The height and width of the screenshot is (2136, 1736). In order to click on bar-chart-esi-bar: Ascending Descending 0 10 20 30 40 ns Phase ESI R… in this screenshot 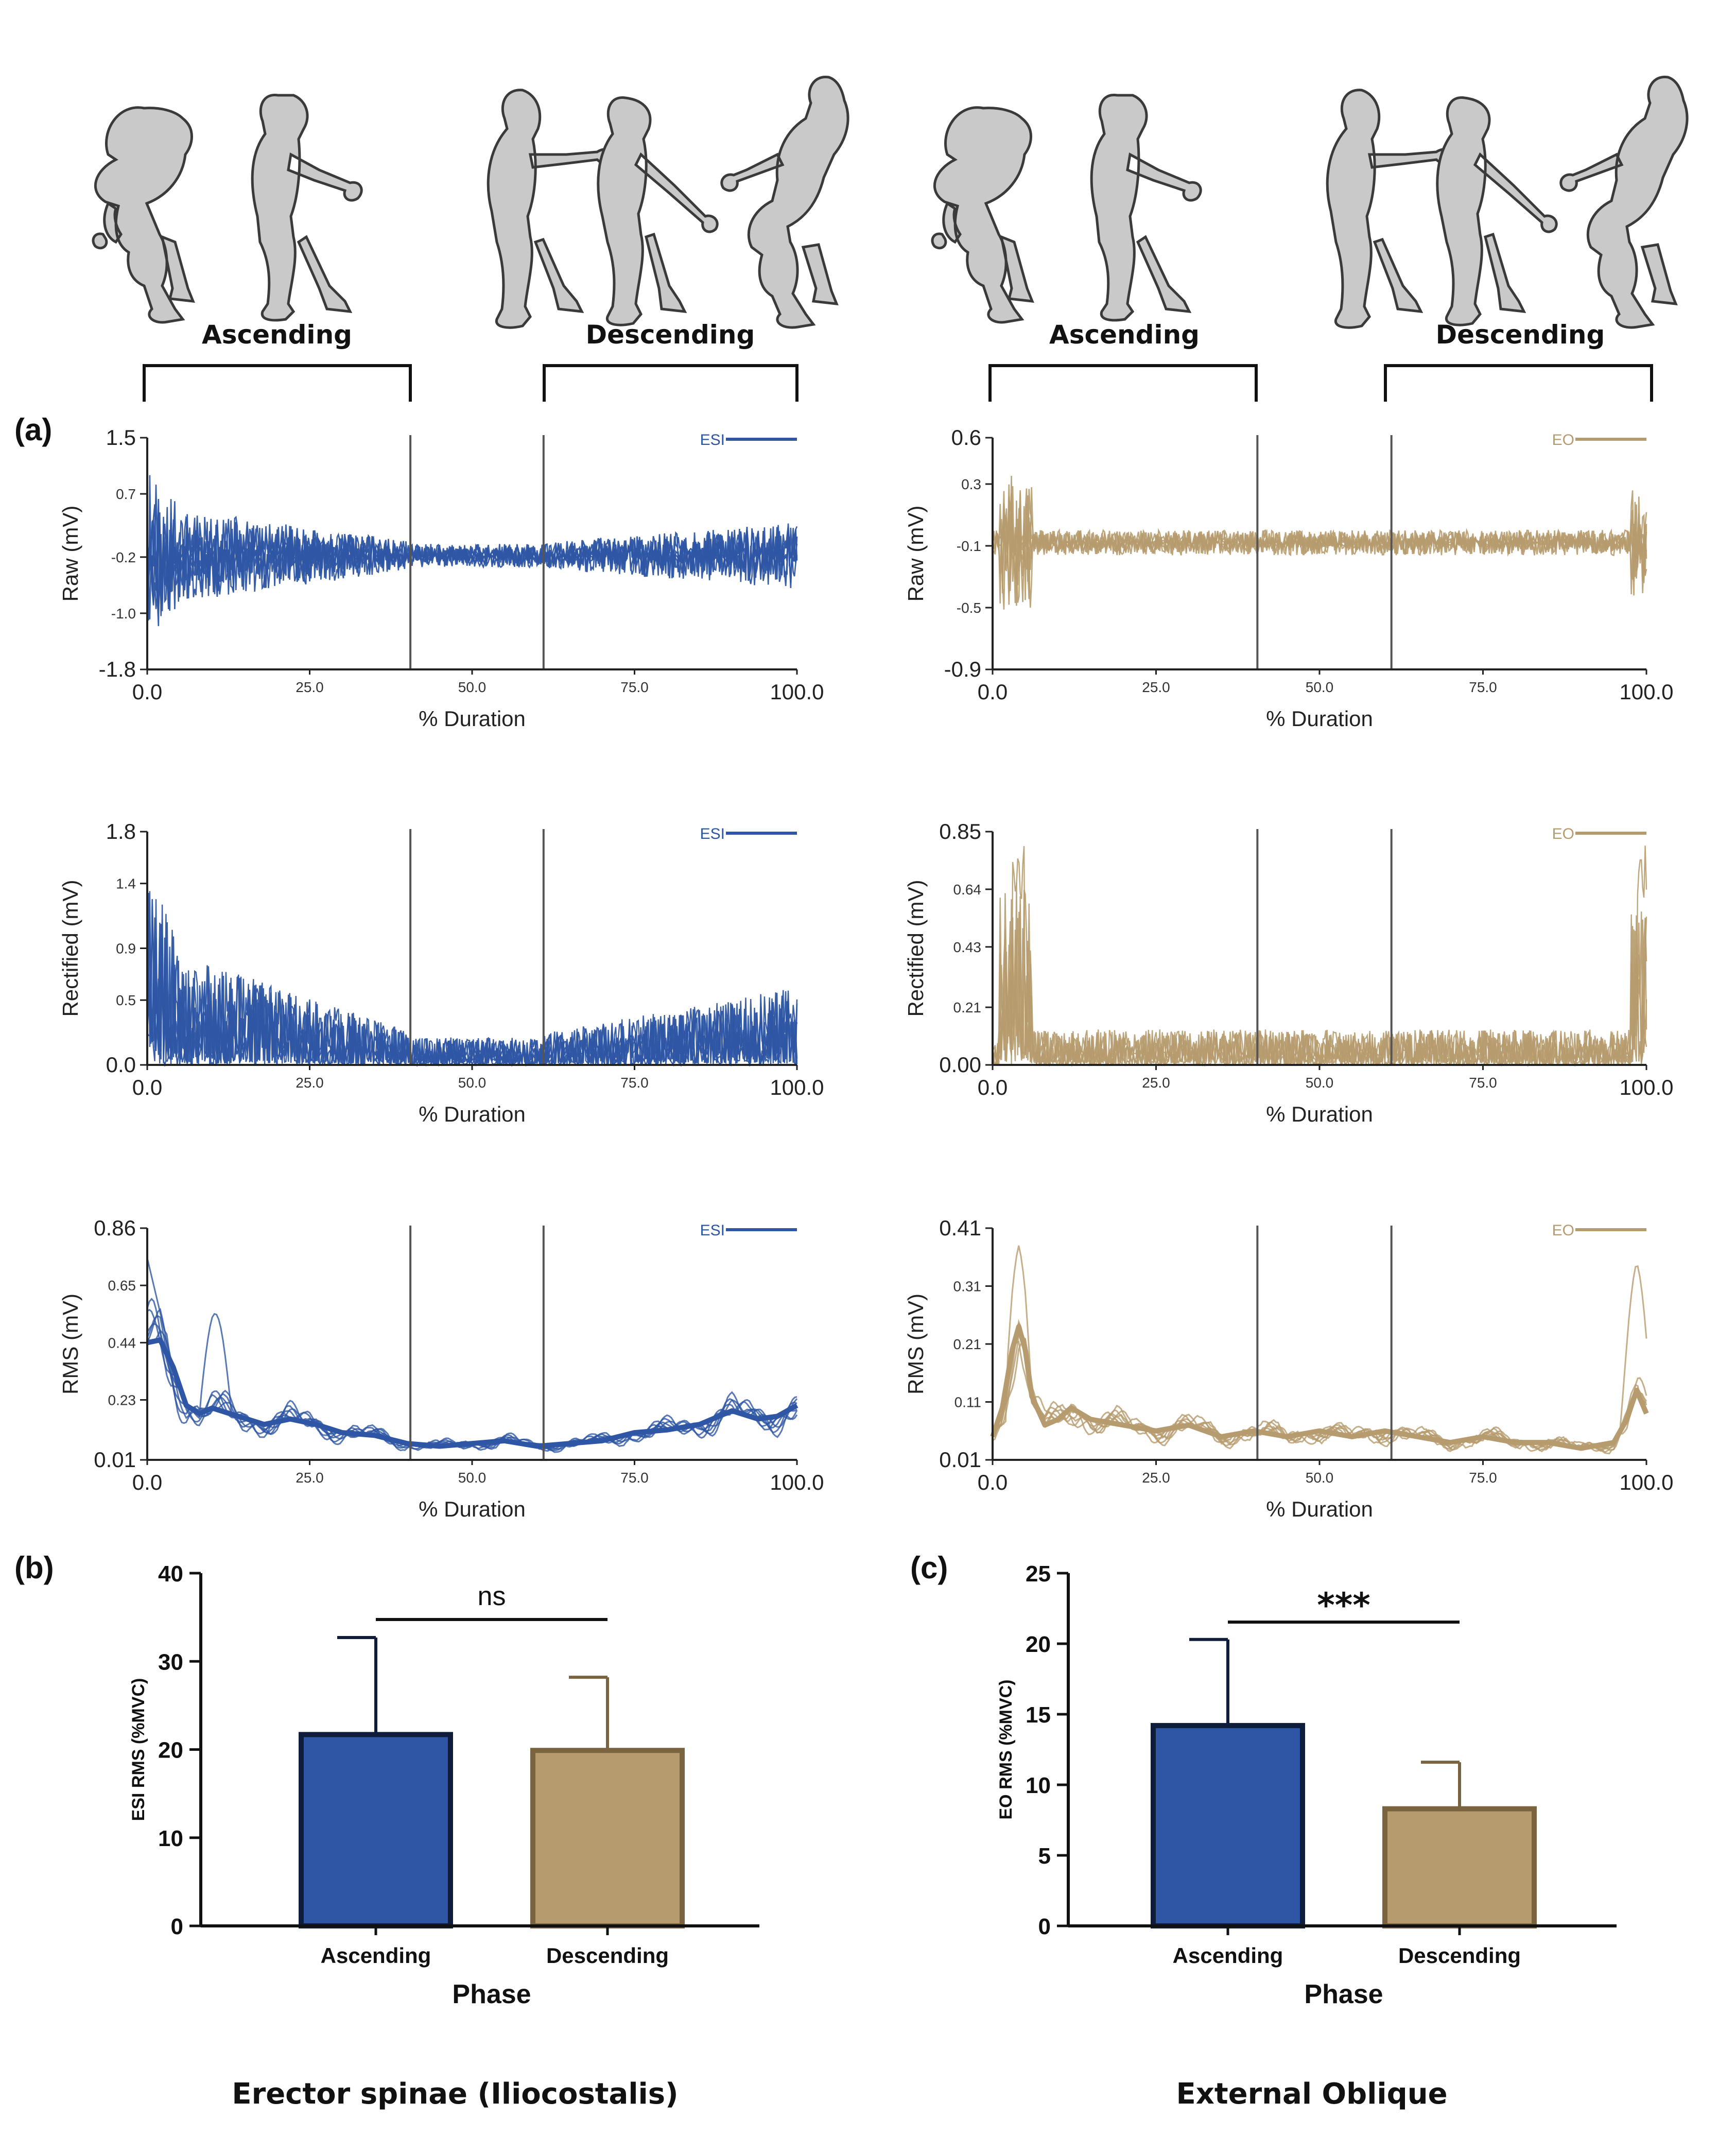, I will do `click(444, 1785)`.